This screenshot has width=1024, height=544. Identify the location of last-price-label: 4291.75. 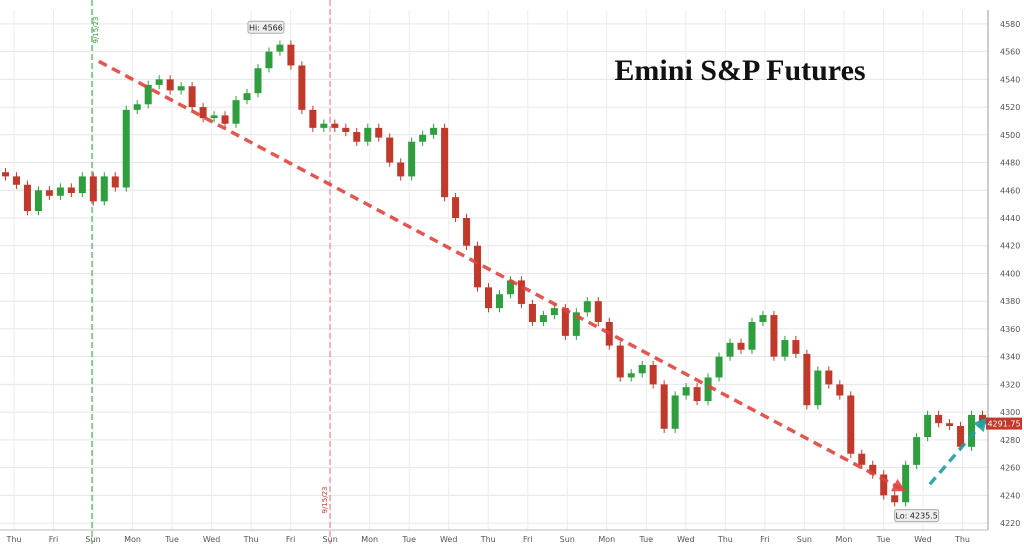
(1003, 424).